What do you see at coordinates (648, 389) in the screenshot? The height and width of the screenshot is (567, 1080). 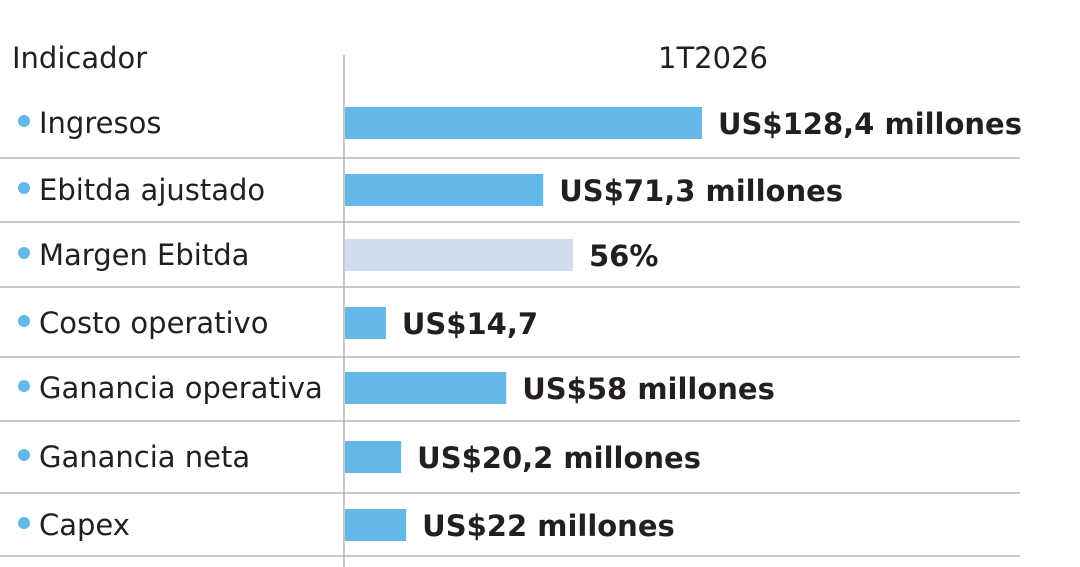 I see `data-label: US$58 millones` at bounding box center [648, 389].